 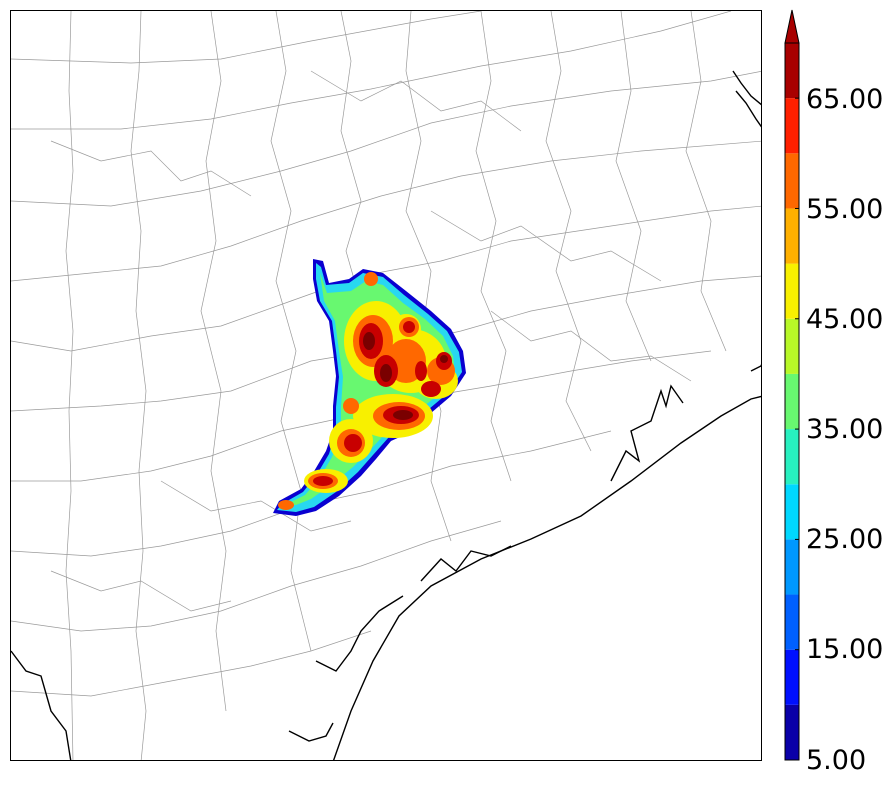 I want to click on colorbar-tick-label: 5.00, so click(x=836, y=760).